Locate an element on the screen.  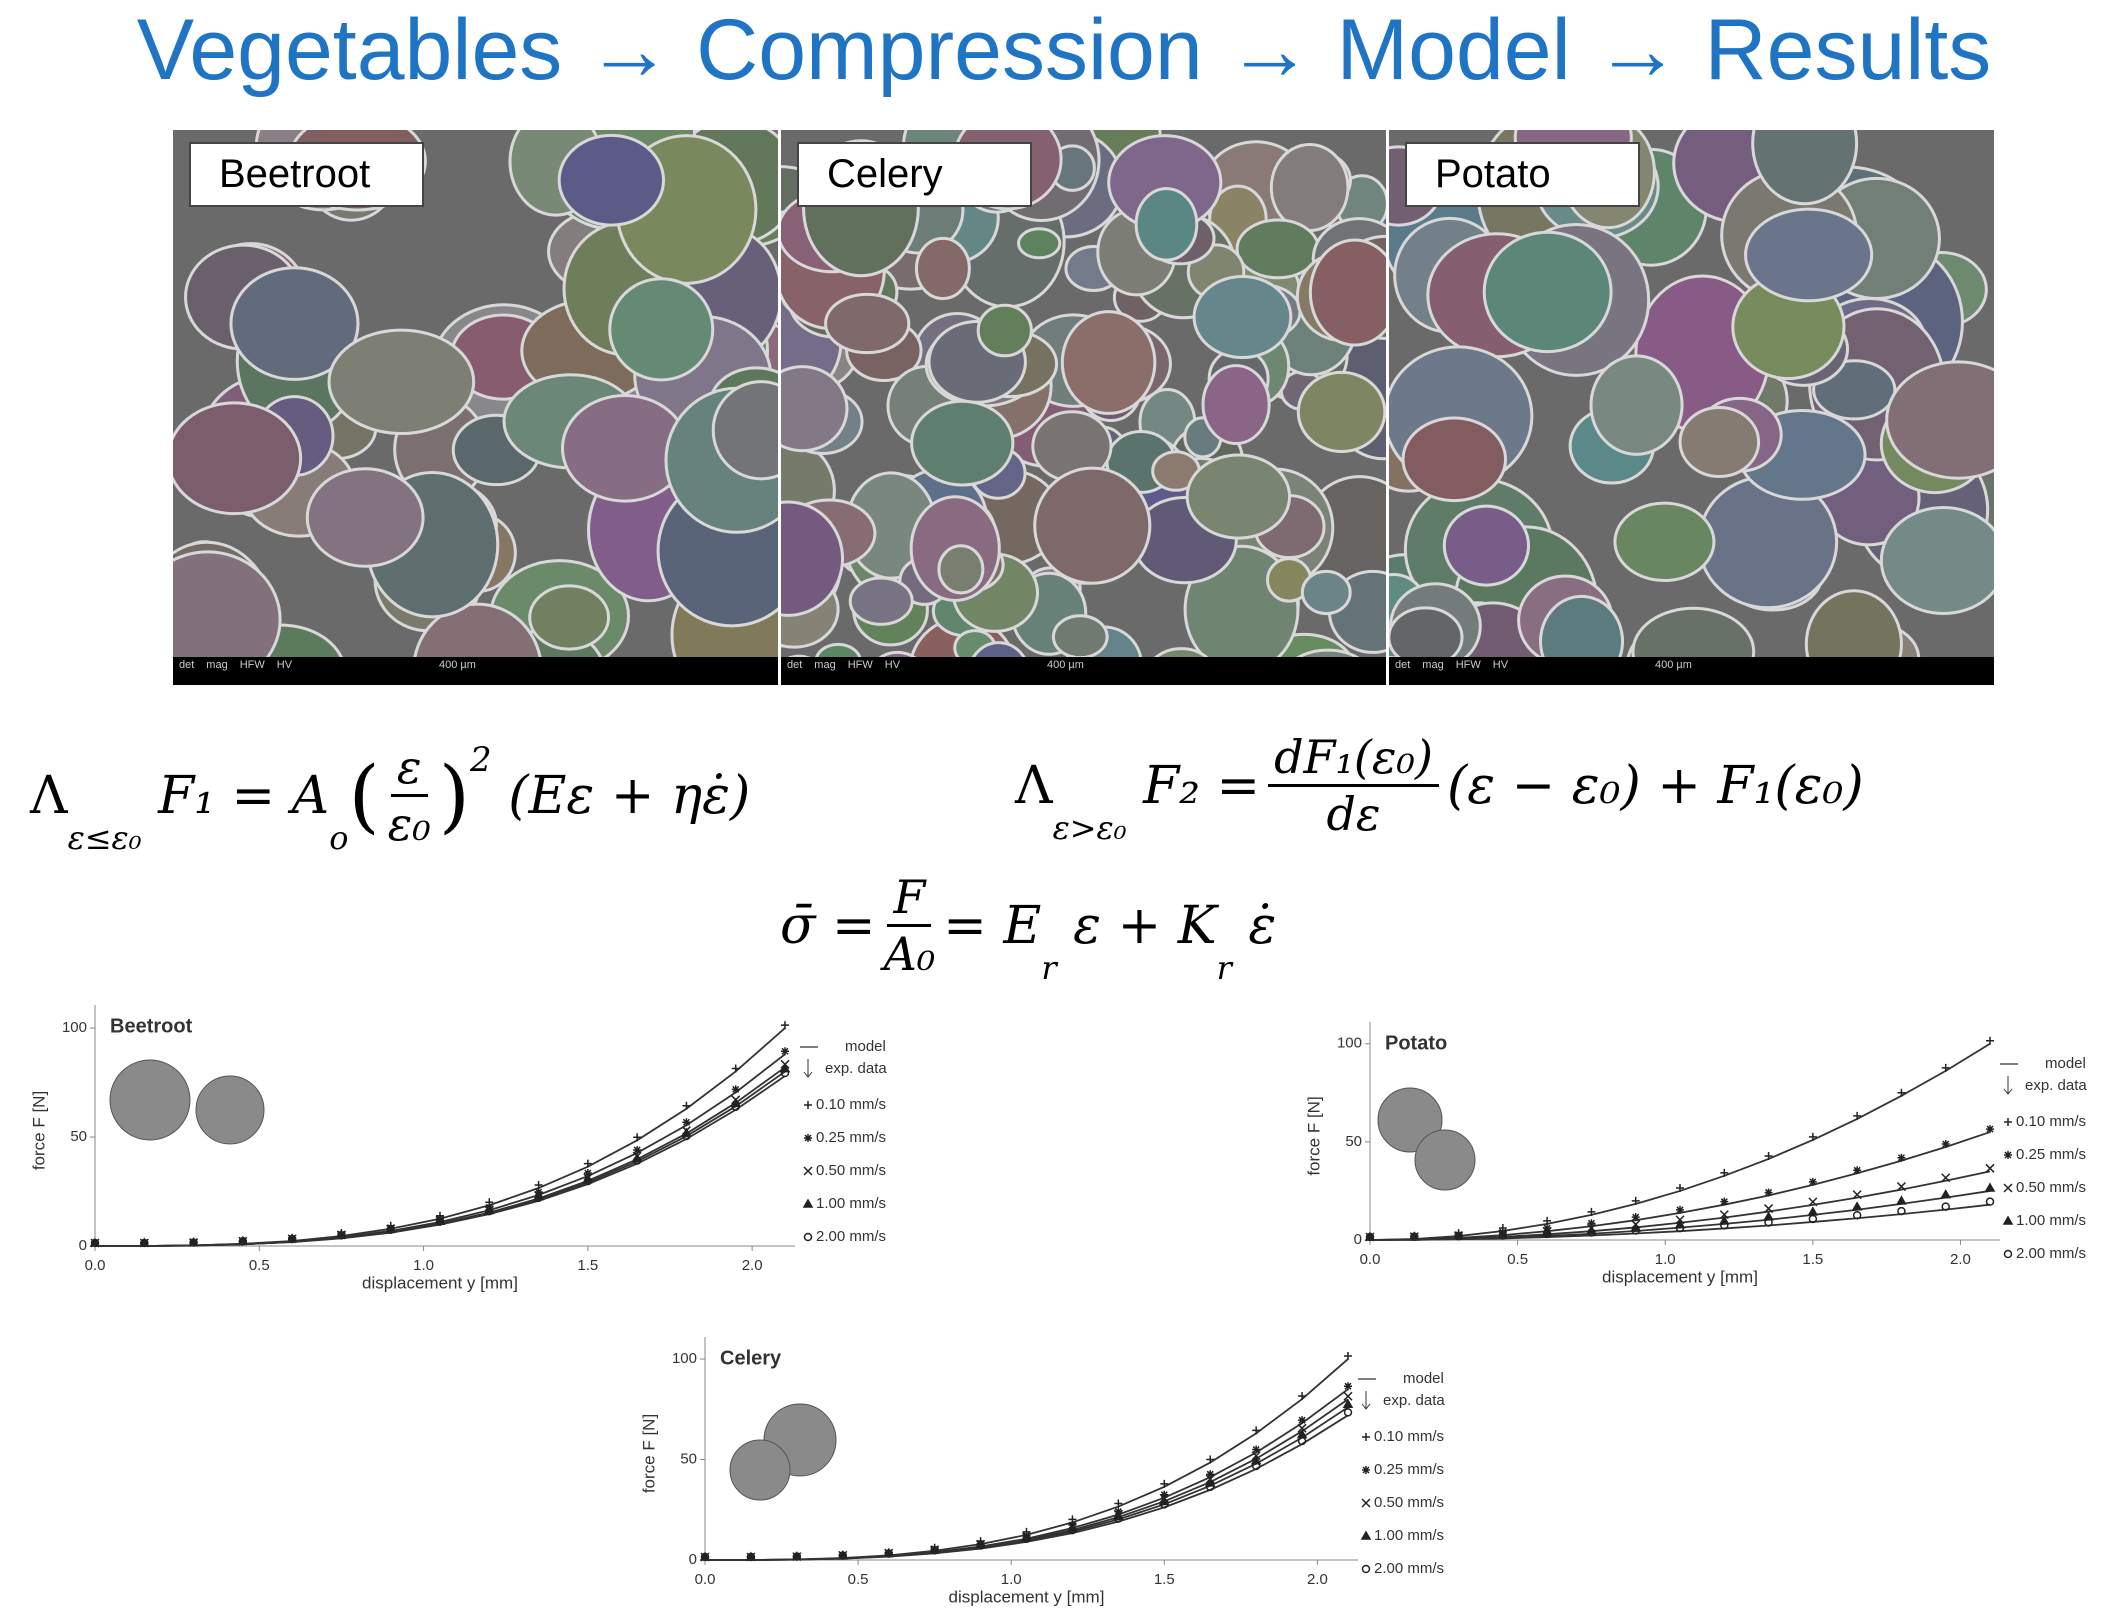
legend-label: 1.00 mm/s is located at coordinates (851, 1203).